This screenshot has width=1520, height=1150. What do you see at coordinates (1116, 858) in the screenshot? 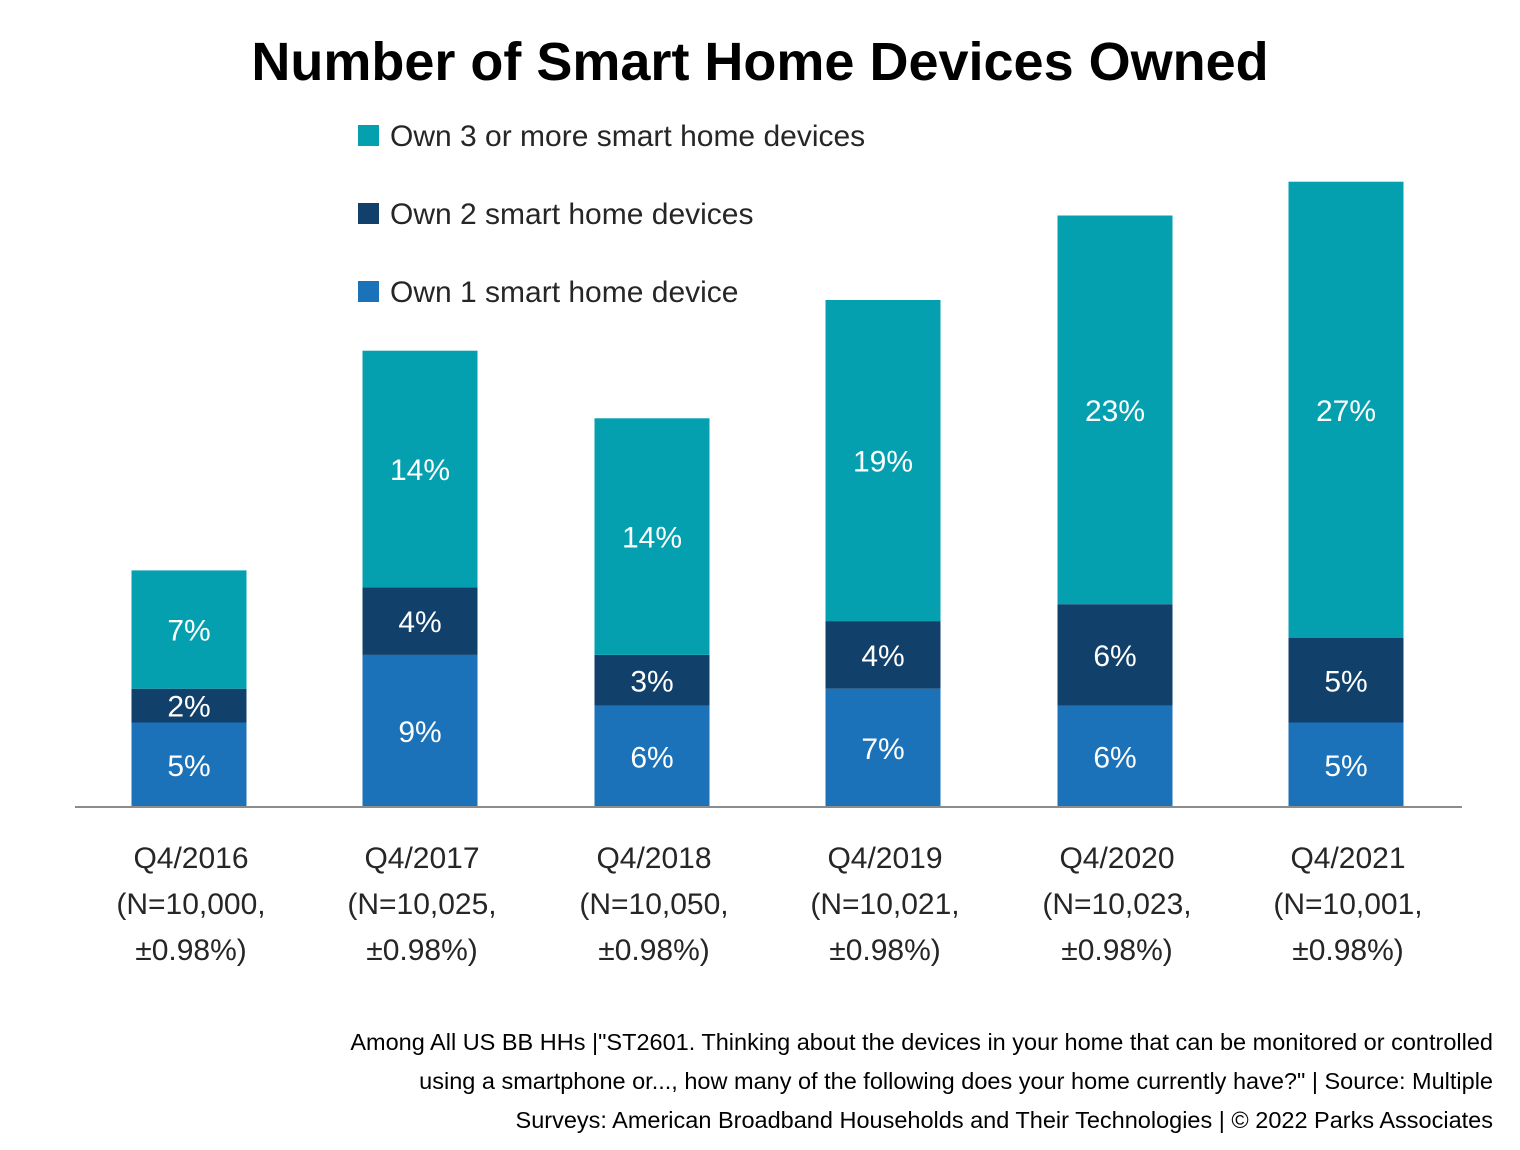
I see `x-tick-label: Q4/2020` at bounding box center [1116, 858].